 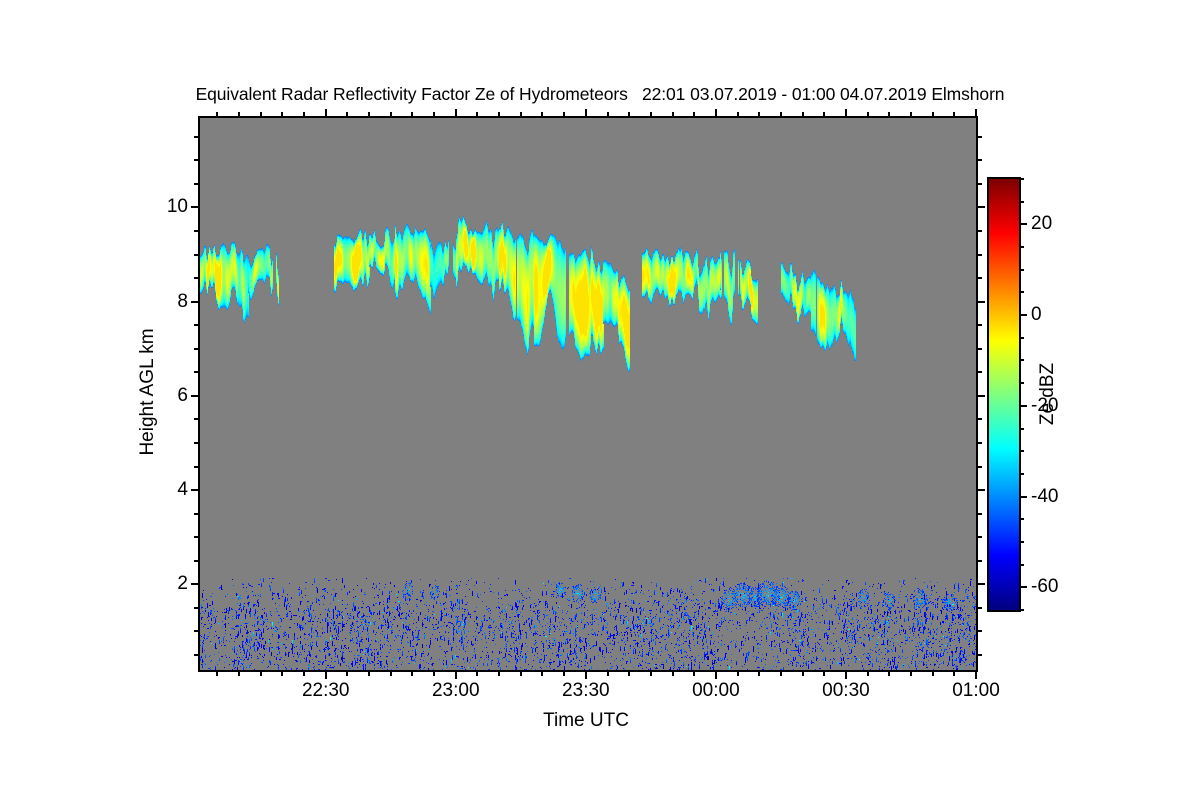 What do you see at coordinates (1004, 394) in the screenshot?
I see `colorbar-gradient` at bounding box center [1004, 394].